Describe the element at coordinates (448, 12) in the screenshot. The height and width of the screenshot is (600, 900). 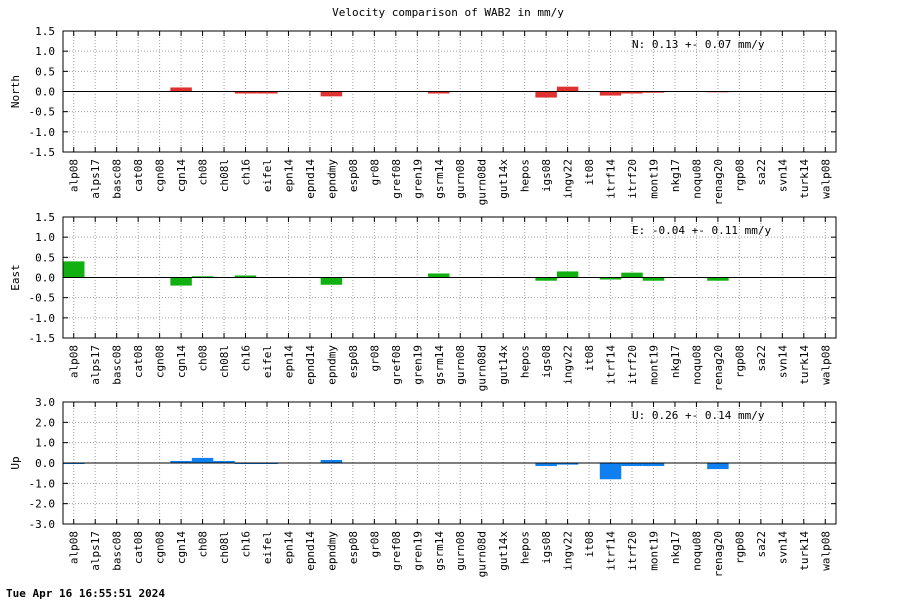
I see `chart-title: Velocity comparison of WAB2 in mm/y` at that location.